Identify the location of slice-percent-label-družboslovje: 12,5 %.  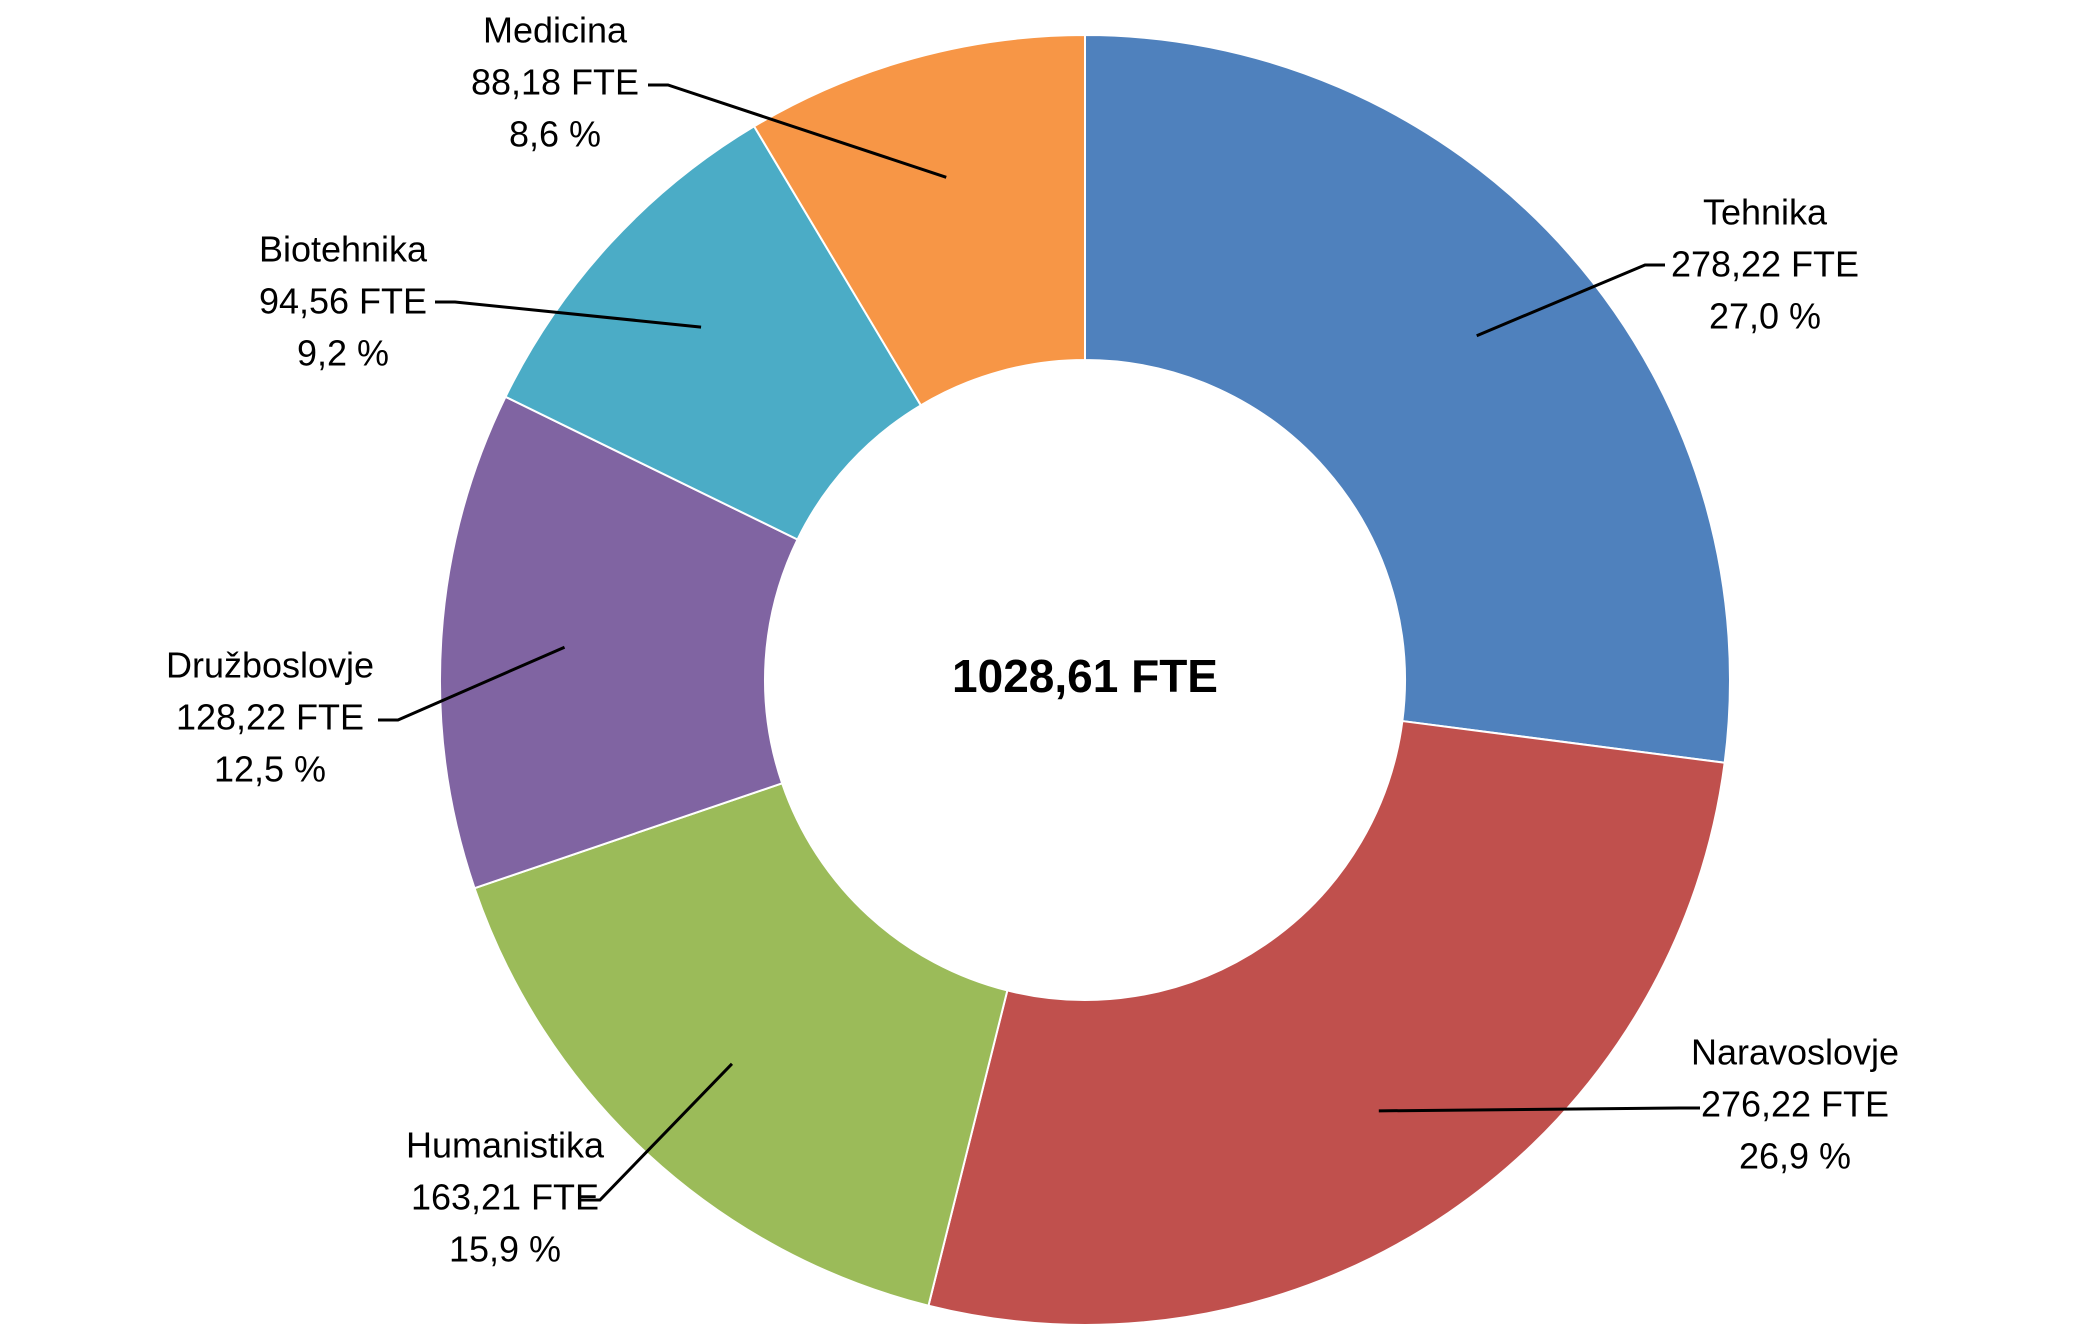
(270, 769).